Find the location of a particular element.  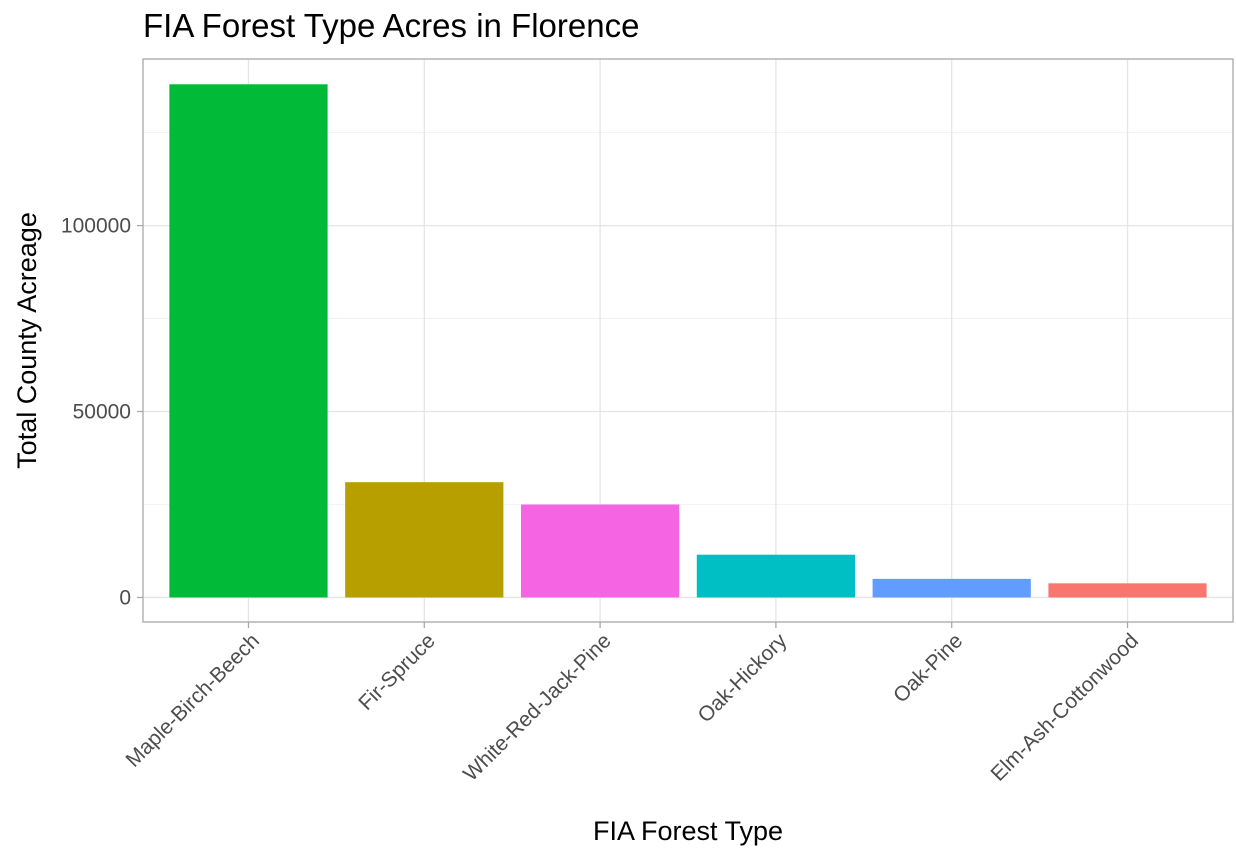

x-tick-label: Fir-Spruce is located at coordinates (397, 672).